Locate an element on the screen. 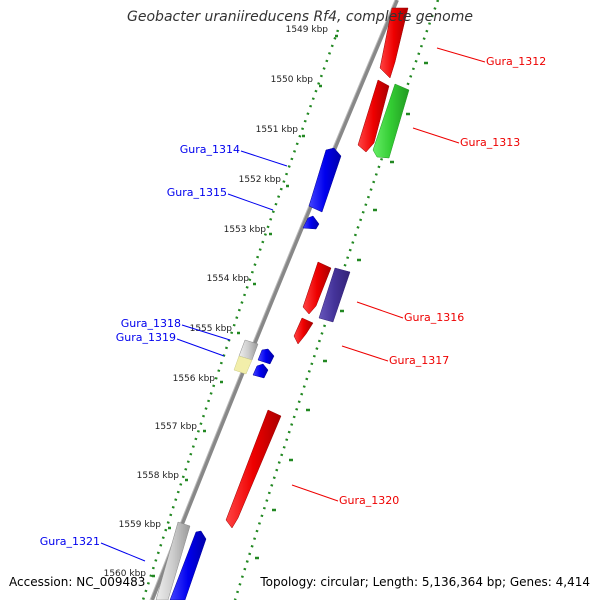 Image resolution: width=600 pixels, height=604 pixels. gene-gura-1319-shape is located at coordinates (260, 371).